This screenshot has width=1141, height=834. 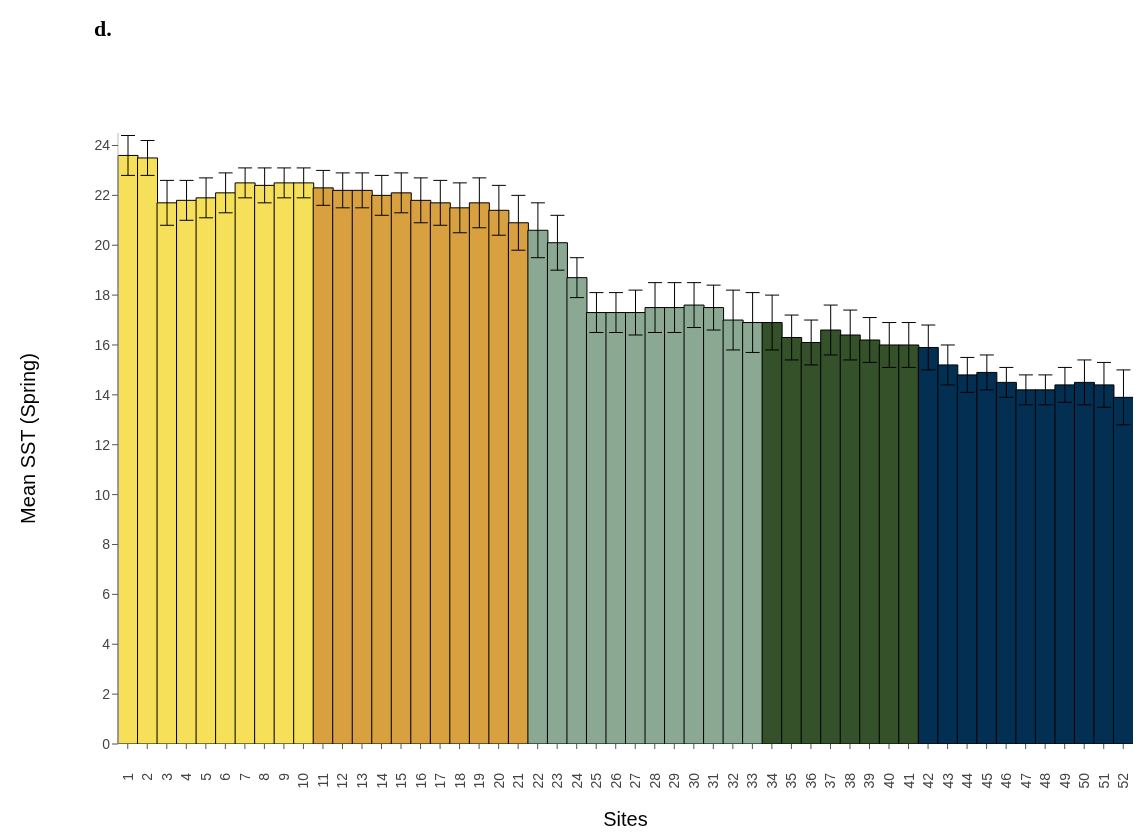 I want to click on x-tick-label: 26, so click(x=615, y=780).